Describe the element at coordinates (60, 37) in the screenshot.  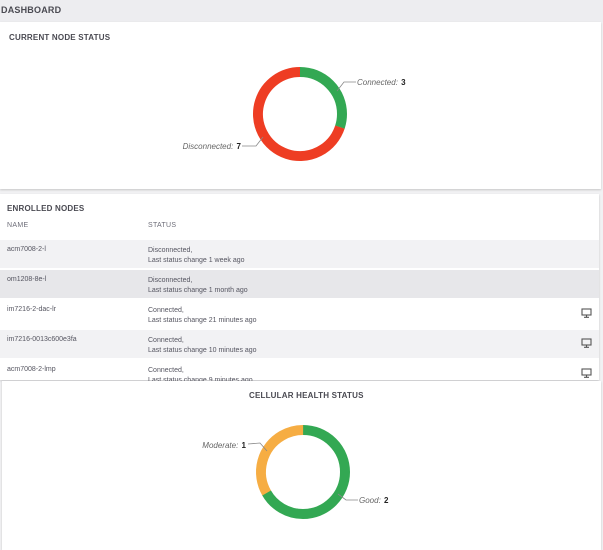
I see `node-status-title: CURRENT NODE STATUS` at that location.